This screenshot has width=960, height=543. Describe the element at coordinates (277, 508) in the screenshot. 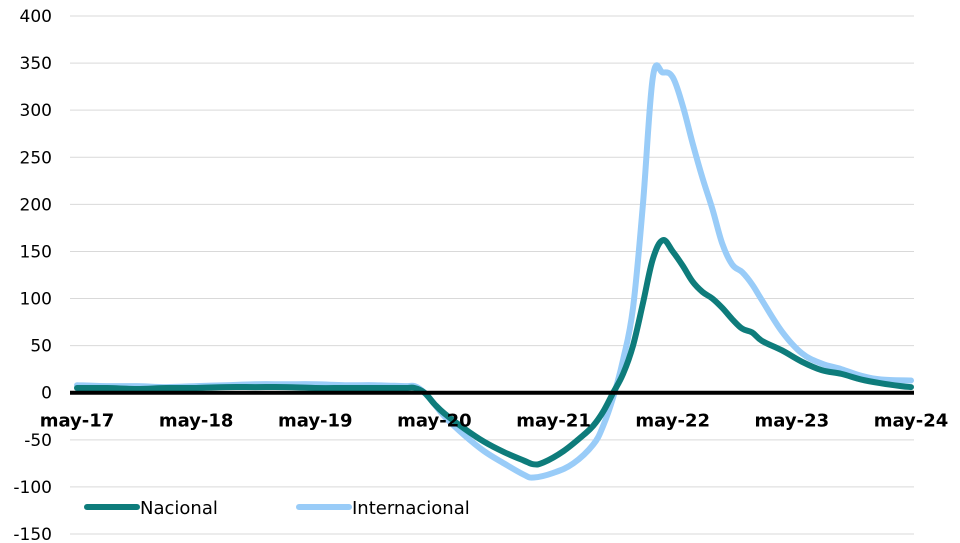

I see `legend: Nacional Internacional` at that location.